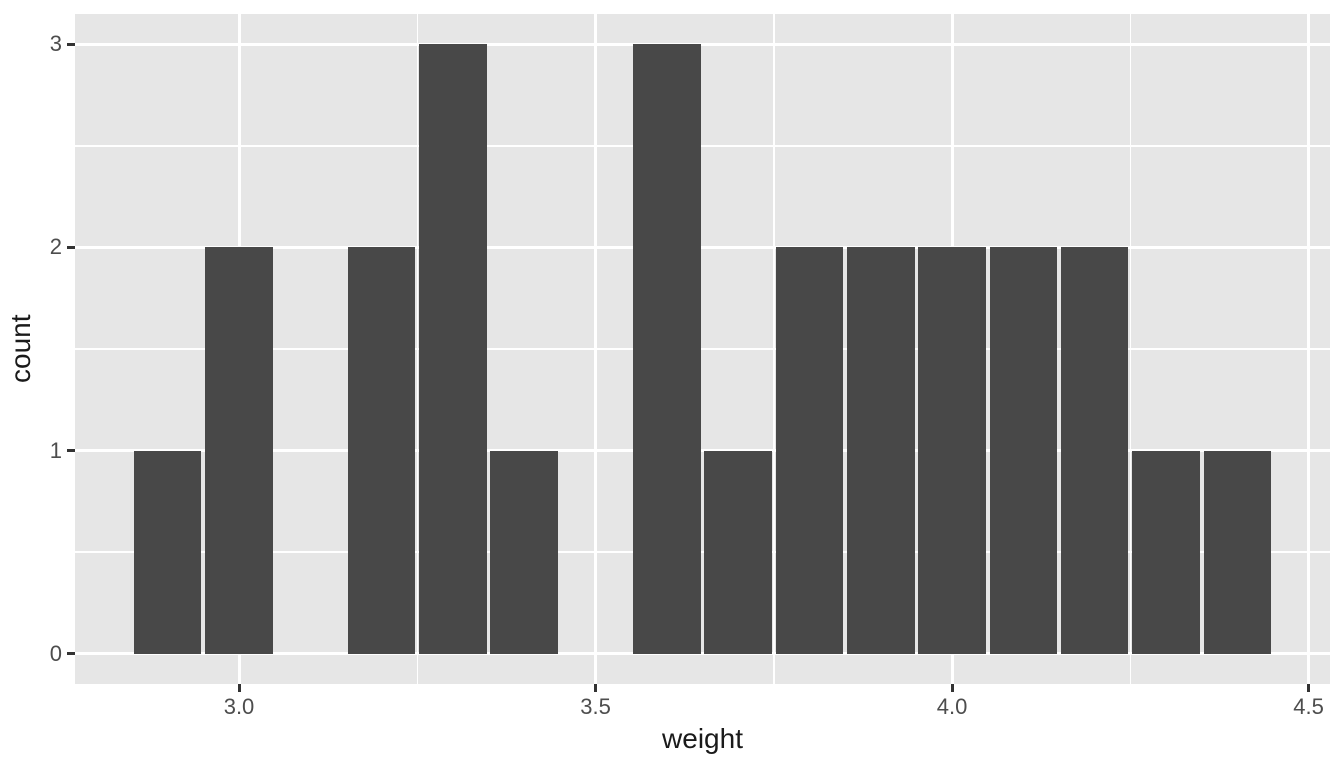 This screenshot has height=768, width=1344. I want to click on y-tick-label: 2, so click(55, 247).